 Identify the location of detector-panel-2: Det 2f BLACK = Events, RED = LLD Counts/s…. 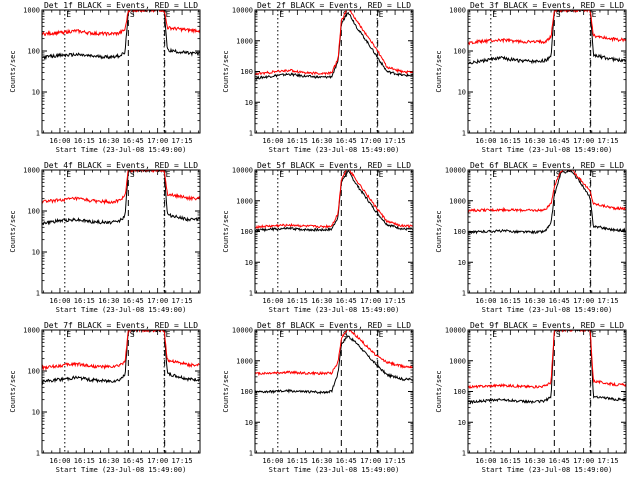
(319, 80).